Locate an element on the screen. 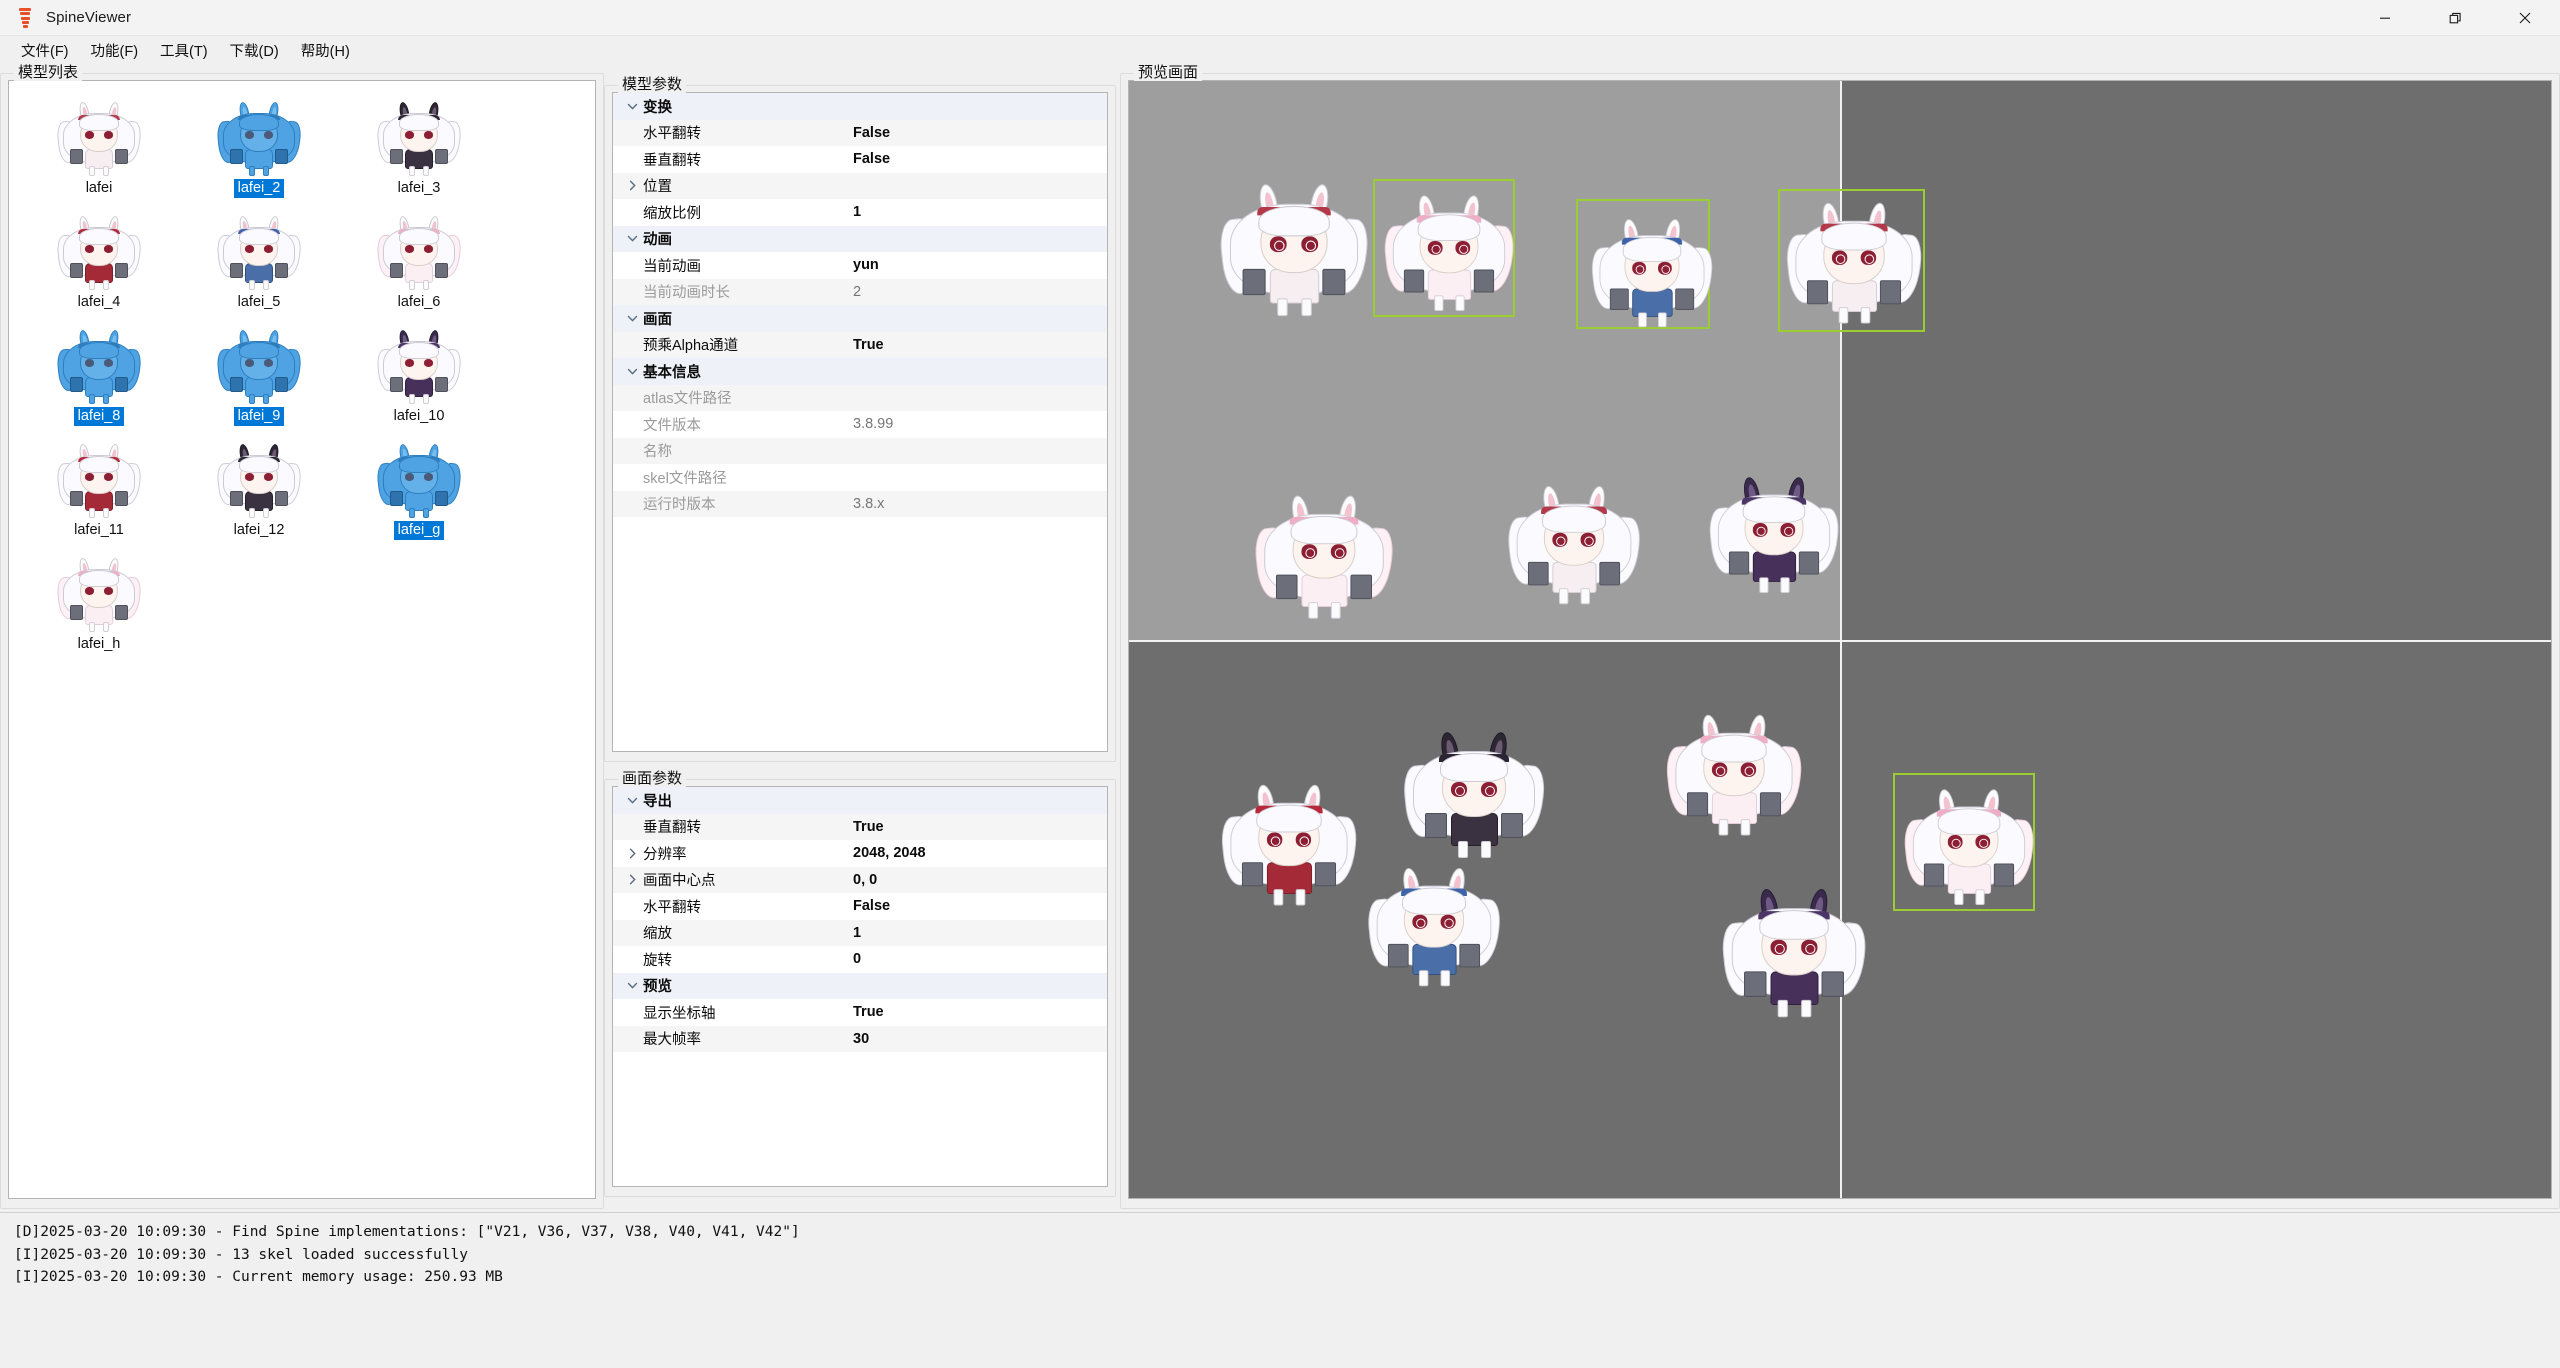 The height and width of the screenshot is (1368, 2560). model-item-lafei_g: lafei_g is located at coordinates (419, 494).